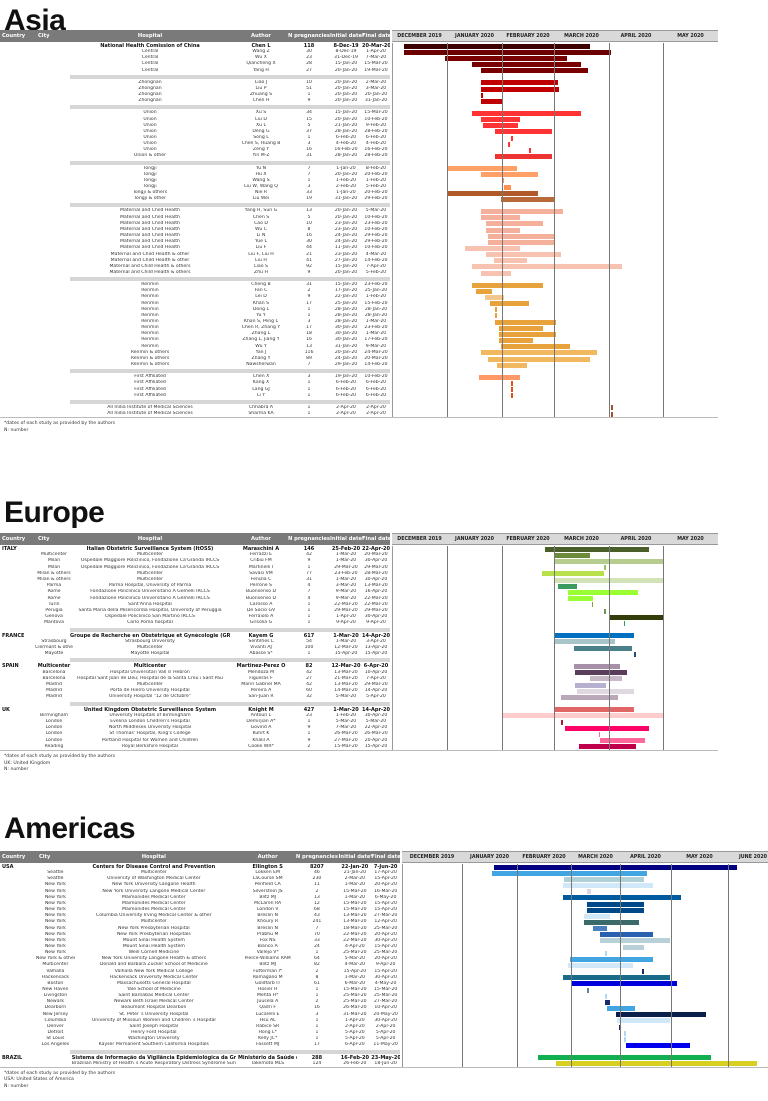  What do you see at coordinates (346, 334) in the screenshot?
I see `start-cell: 30-Jan-20` at bounding box center [346, 334].